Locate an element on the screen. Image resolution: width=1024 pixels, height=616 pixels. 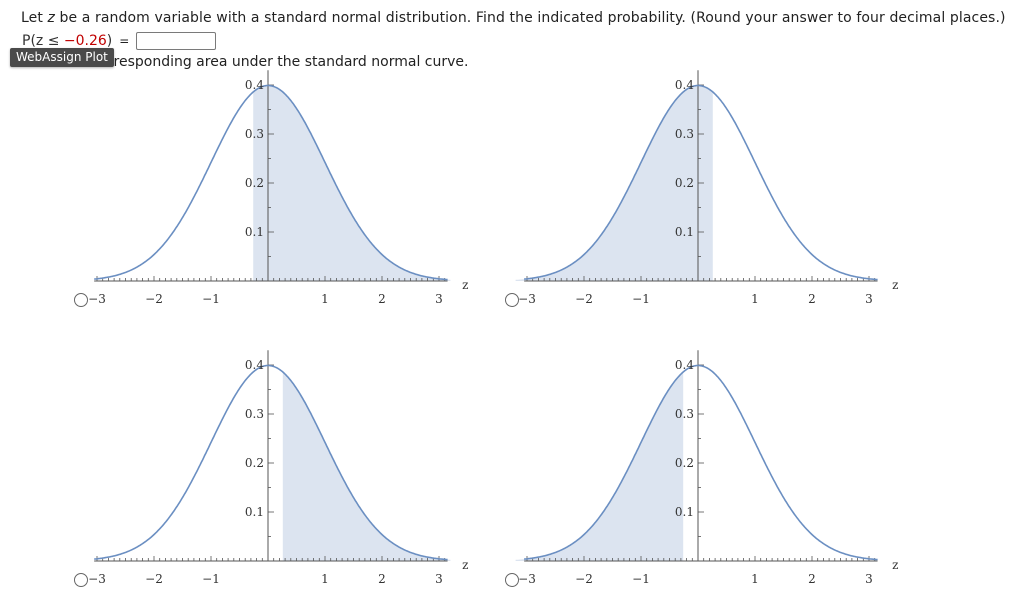
graph-option-1: 0.1 0.2 0.3 0.4 −3 −2 −1 1 2 3 z is located at coordinates (271, 188).